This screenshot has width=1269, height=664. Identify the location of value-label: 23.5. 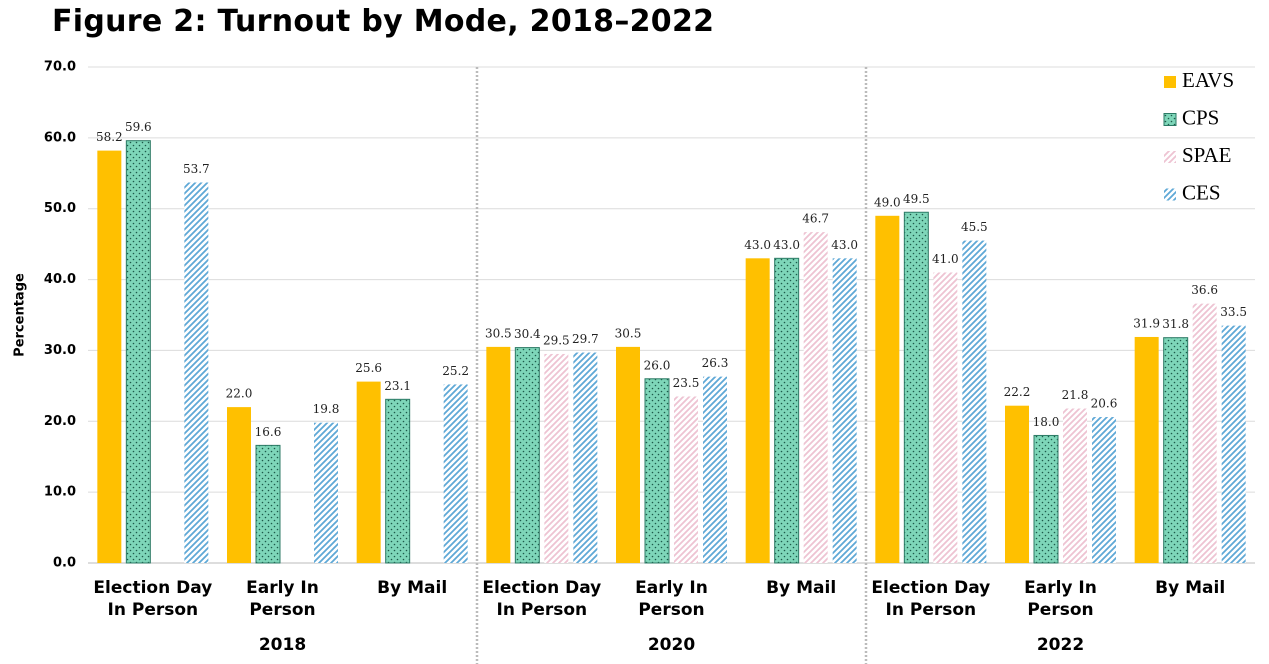
(686, 383).